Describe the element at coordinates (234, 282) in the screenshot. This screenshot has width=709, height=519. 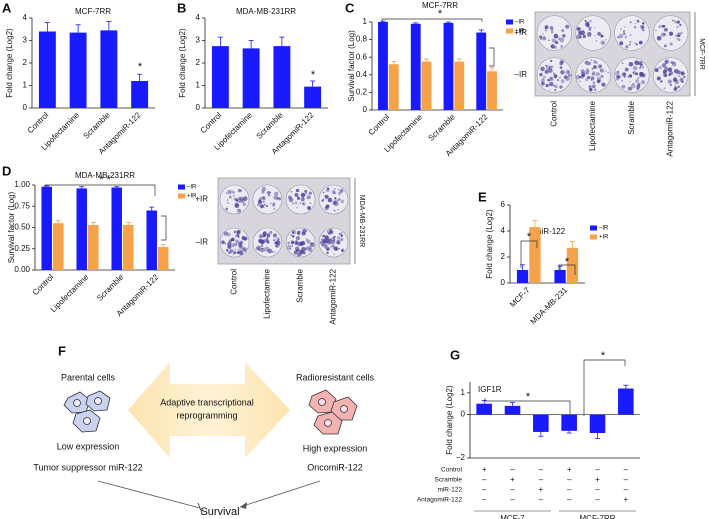
I see `column-label: Control` at that location.